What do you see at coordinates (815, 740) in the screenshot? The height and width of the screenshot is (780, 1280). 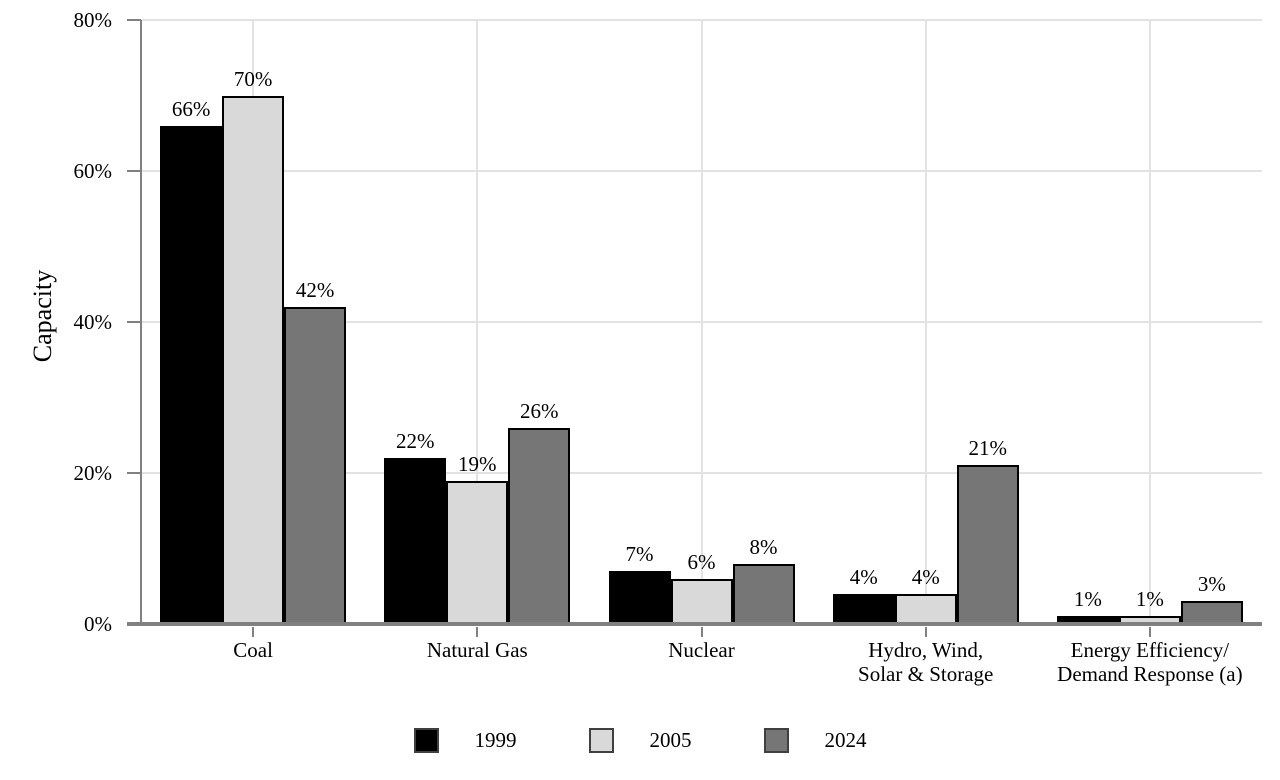 I see `legend-item: 2024` at bounding box center [815, 740].